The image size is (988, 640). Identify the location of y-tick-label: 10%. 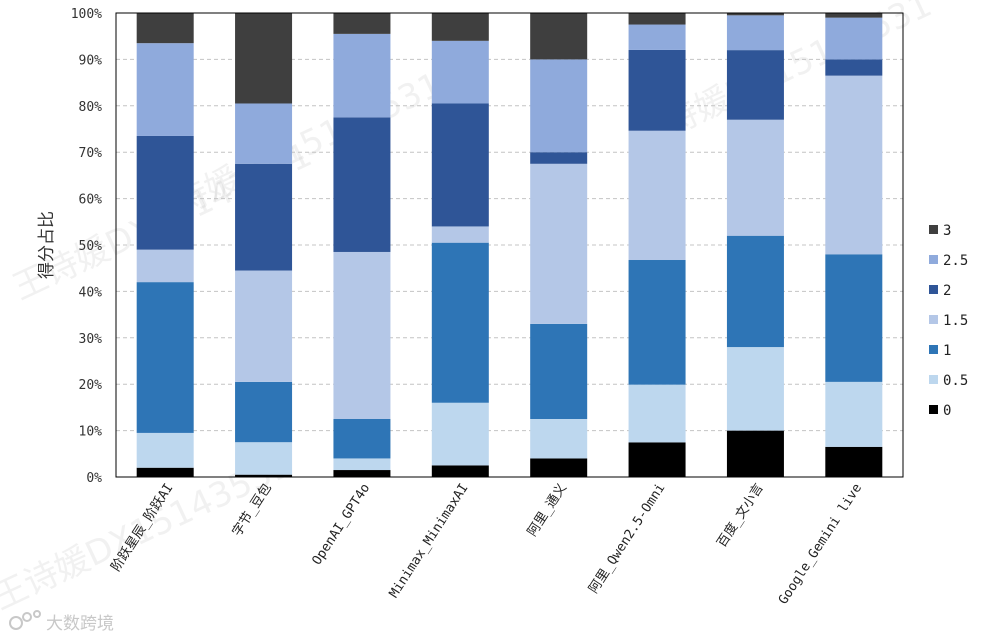
(91, 432).